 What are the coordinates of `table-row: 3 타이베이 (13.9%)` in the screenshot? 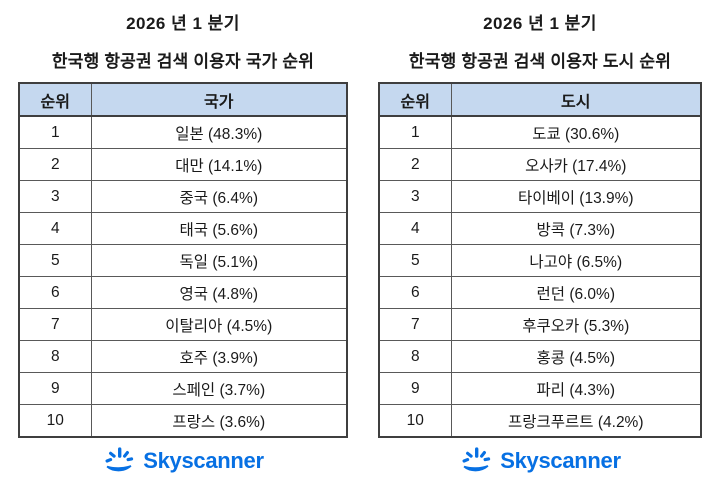 It's located at (540, 196).